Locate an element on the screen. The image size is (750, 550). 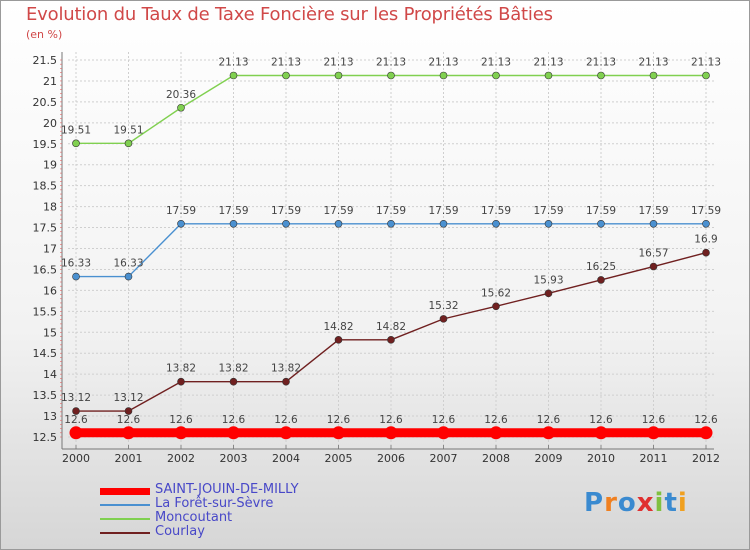
logo-letter: o is located at coordinates (627, 503).